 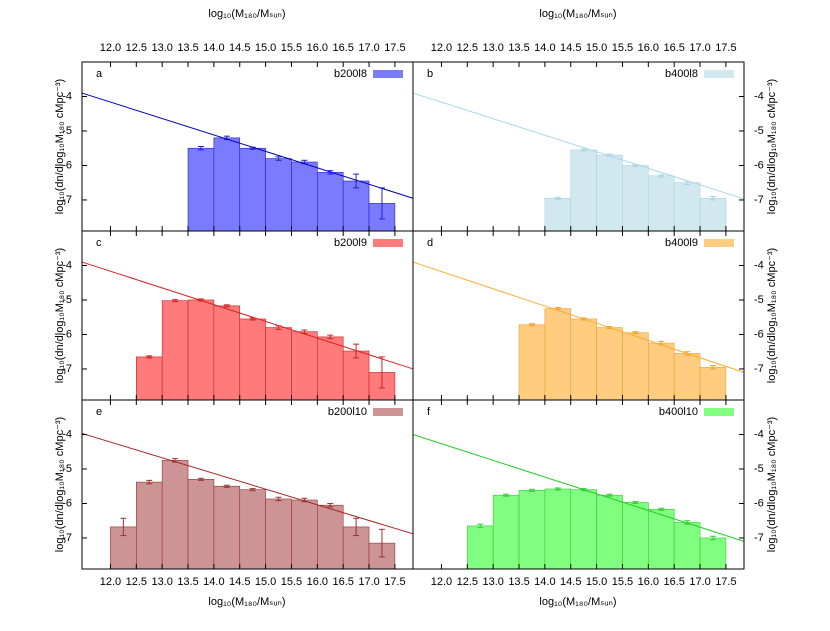 I want to click on legend-label: b200l10, so click(x=347, y=412).